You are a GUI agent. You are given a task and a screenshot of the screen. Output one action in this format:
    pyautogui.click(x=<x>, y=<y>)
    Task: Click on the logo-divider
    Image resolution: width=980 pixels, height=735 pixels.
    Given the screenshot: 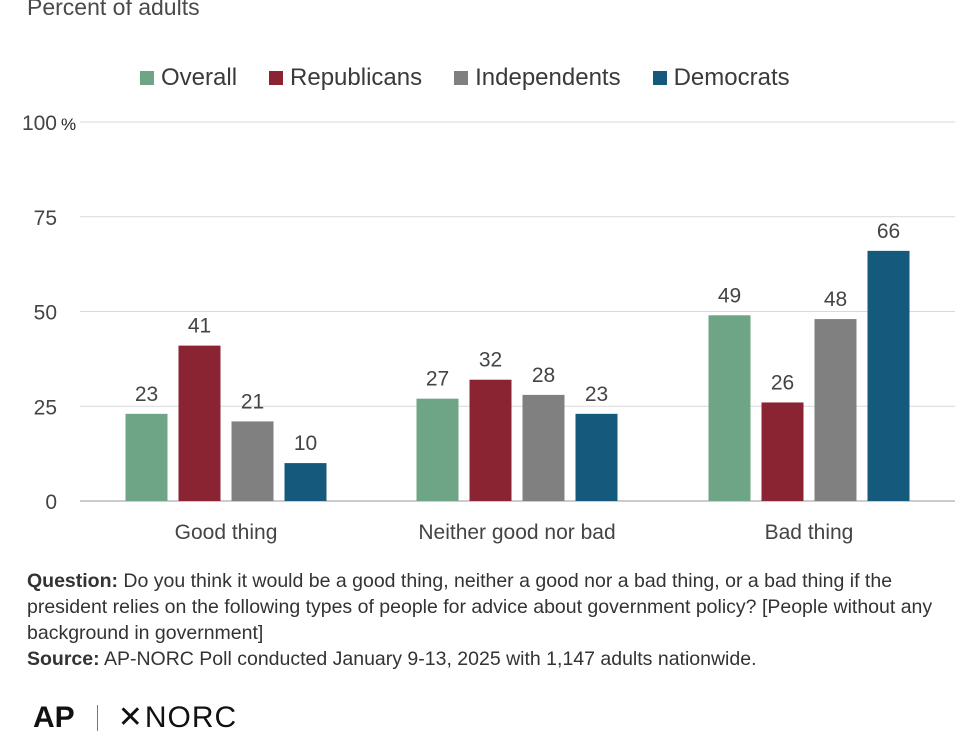 What is the action you would take?
    pyautogui.click(x=97, y=717)
    